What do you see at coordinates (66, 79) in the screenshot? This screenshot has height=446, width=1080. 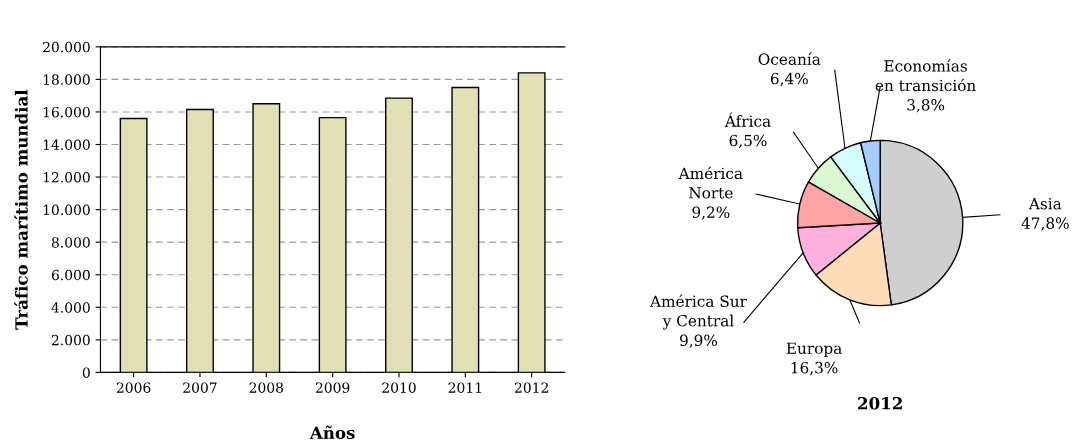 I see `y-tick-label: 18.000` at bounding box center [66, 79].